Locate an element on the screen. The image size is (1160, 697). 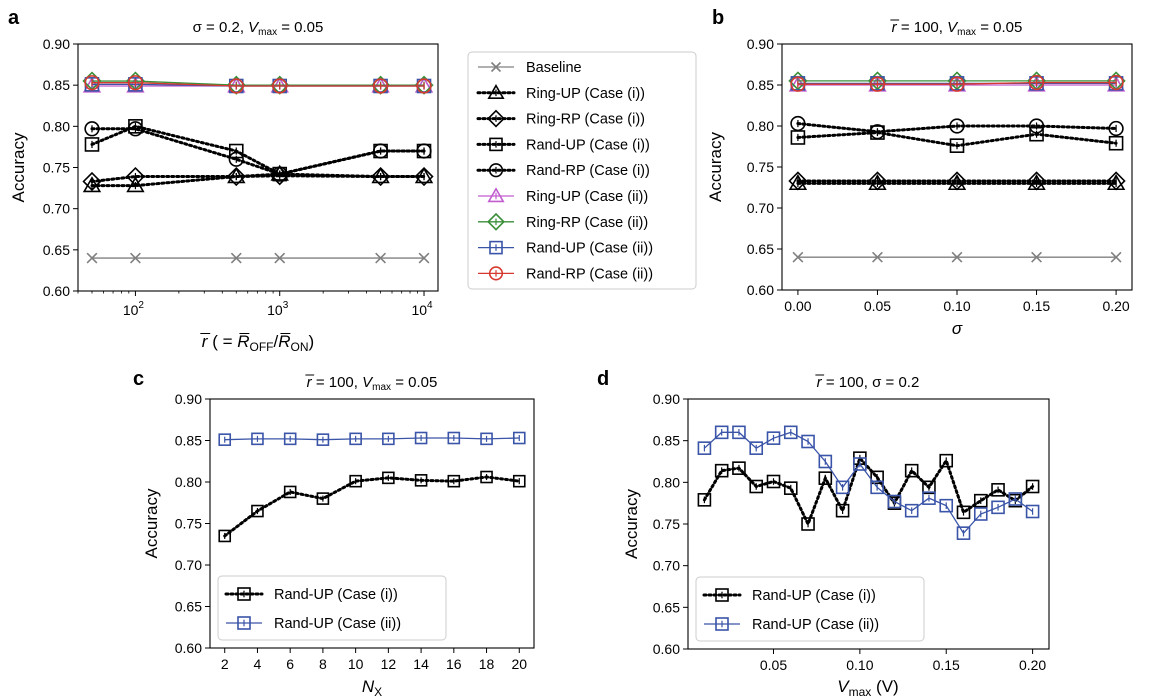
legend-label: Ring-RP (Case (ii)) is located at coordinates (587, 223).